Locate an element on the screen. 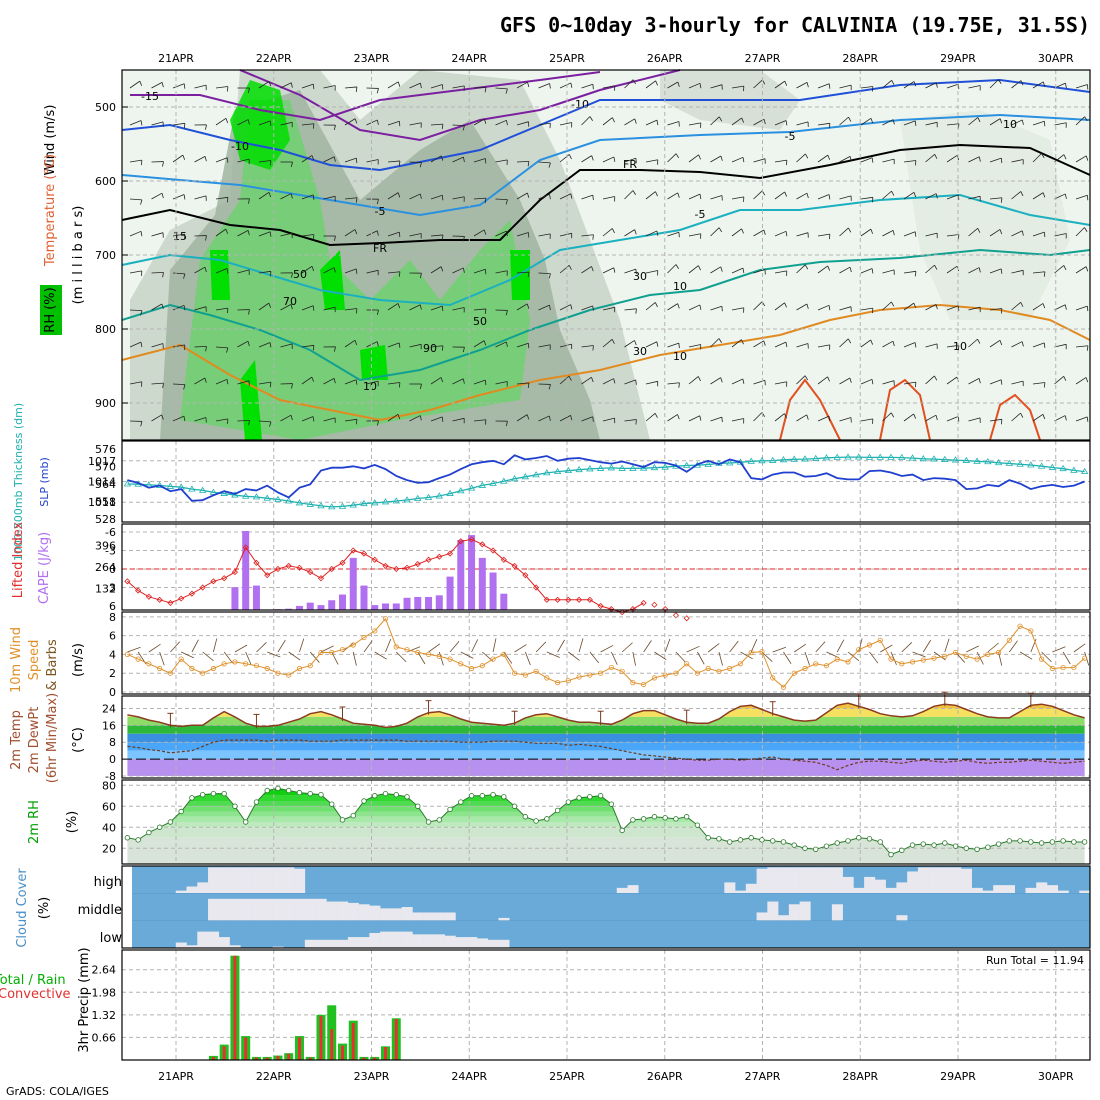  temp-band is located at coordinates (606, 738).